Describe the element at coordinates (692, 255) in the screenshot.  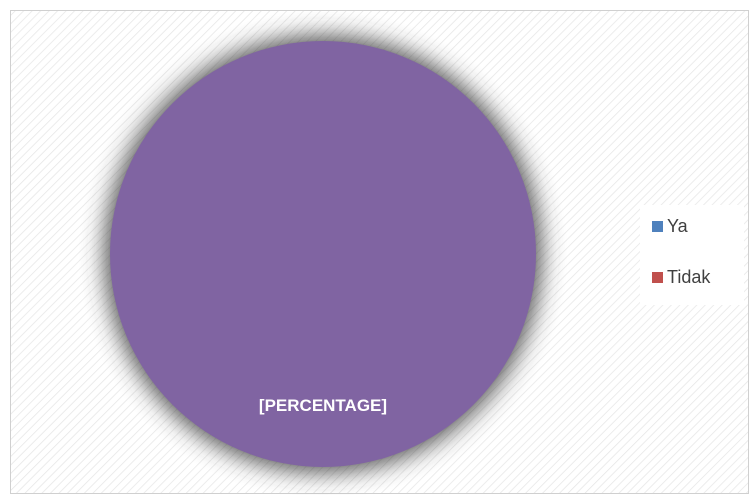
I see `legend: Ya Tidak` at that location.